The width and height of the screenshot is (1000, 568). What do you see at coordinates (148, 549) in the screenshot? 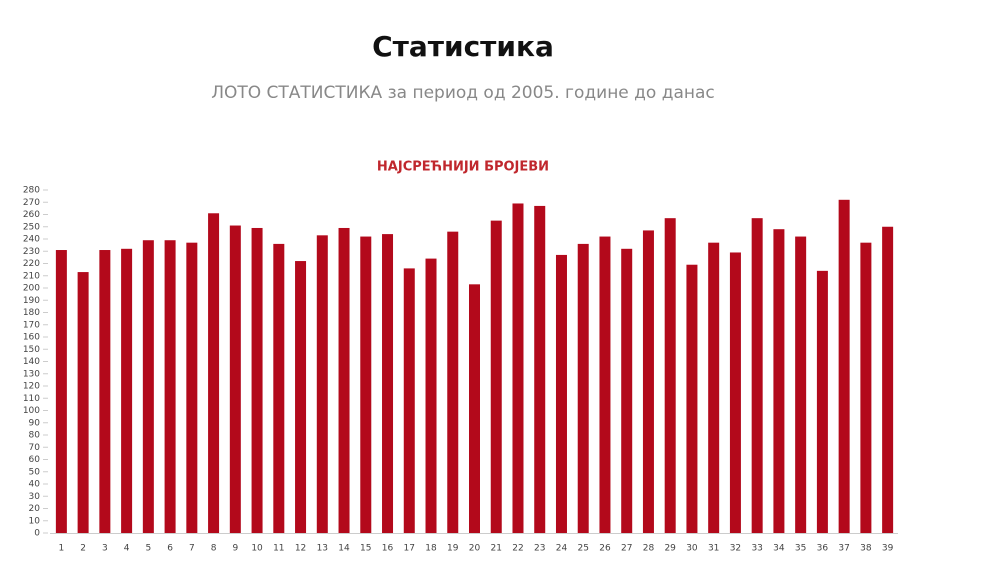
I see `x-tick-label: 5` at bounding box center [148, 549].